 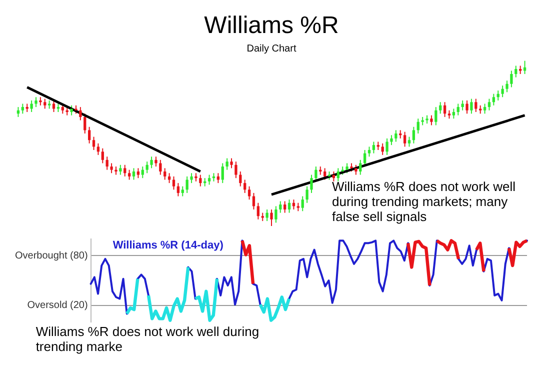 What do you see at coordinates (148, 339) in the screenshot?
I see `text: Williams %R does not work well during trending marke` at bounding box center [148, 339].